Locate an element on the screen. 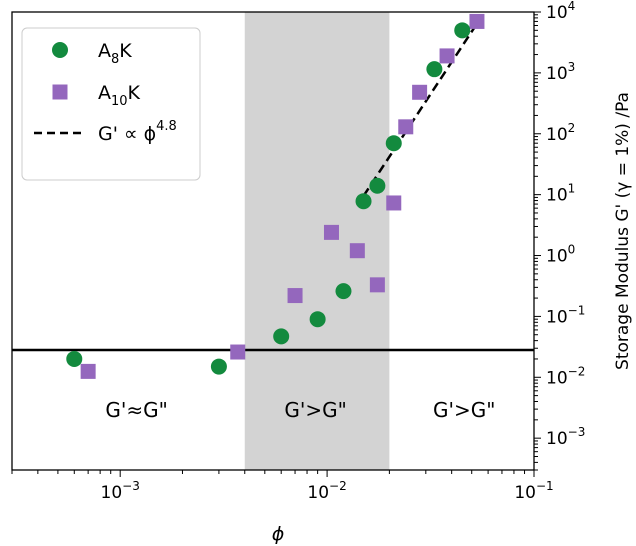 This screenshot has width=636, height=546. y-tick-label: 10⁴ is located at coordinates (560, 11).